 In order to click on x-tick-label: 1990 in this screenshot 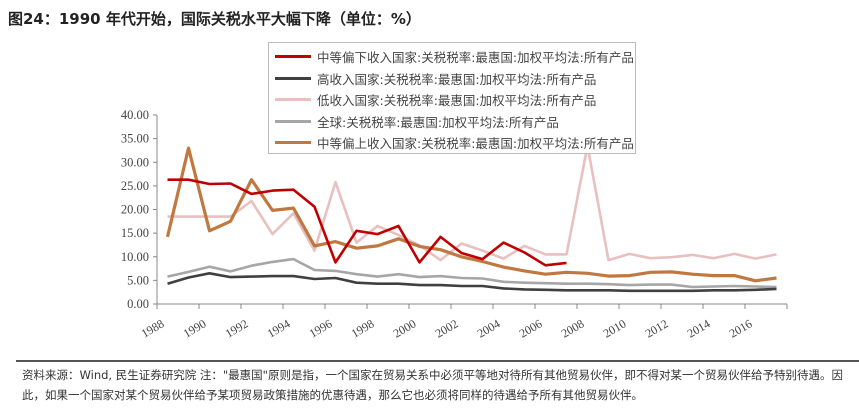, I will do `click(195, 328)`.